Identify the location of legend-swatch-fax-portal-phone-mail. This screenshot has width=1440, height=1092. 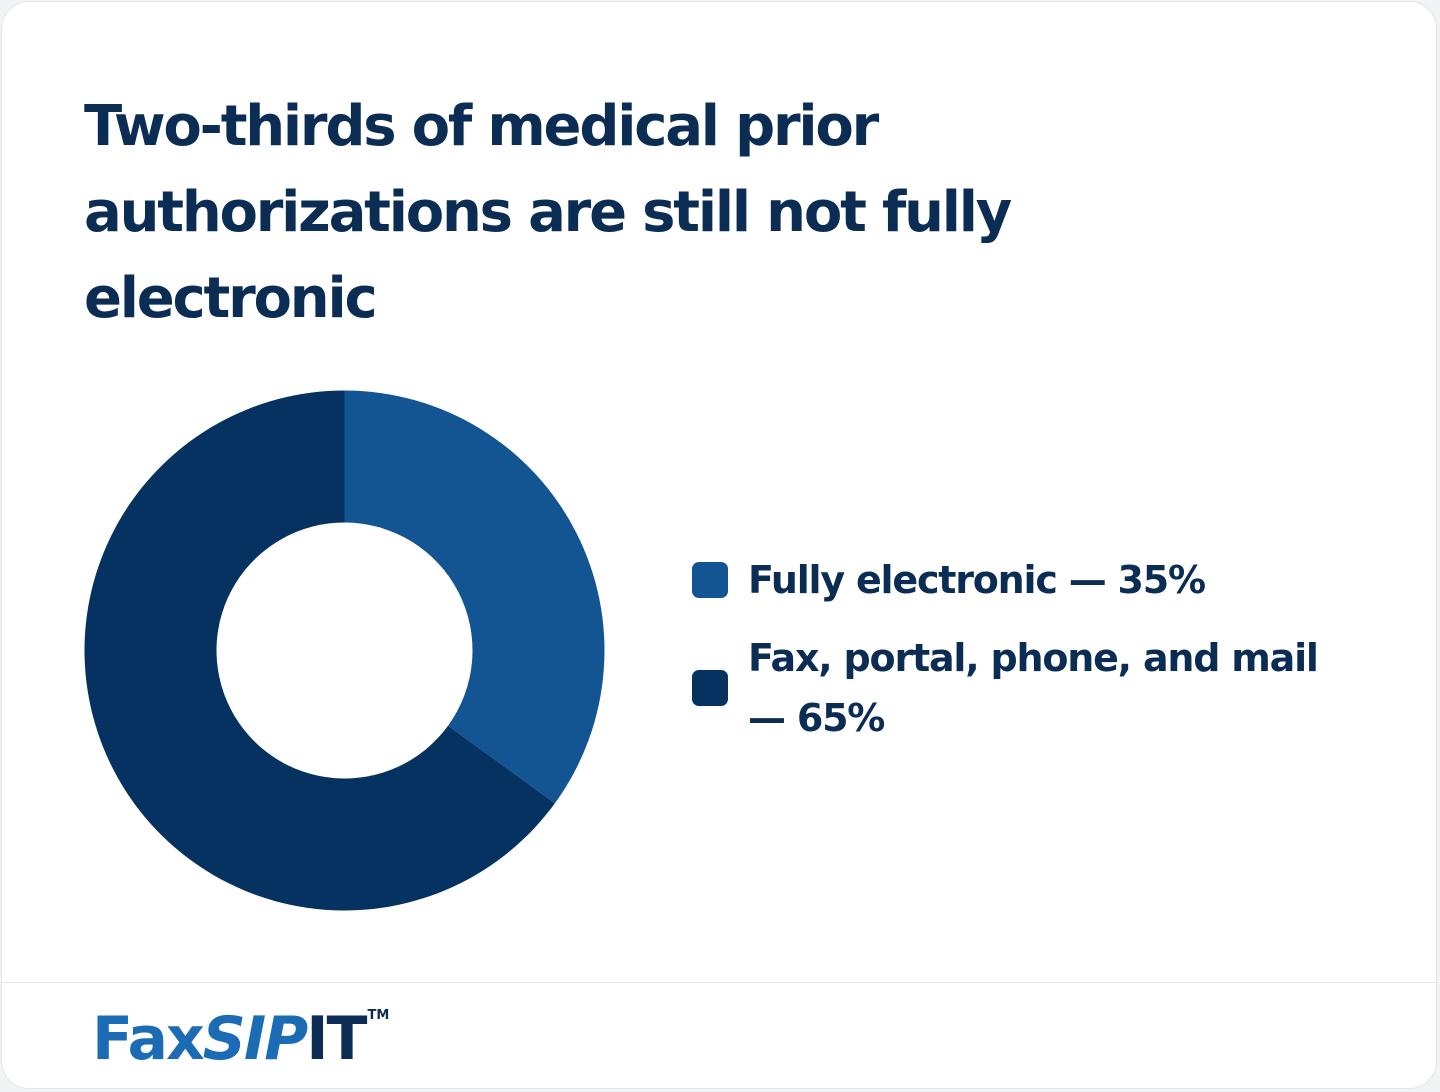
(710, 688).